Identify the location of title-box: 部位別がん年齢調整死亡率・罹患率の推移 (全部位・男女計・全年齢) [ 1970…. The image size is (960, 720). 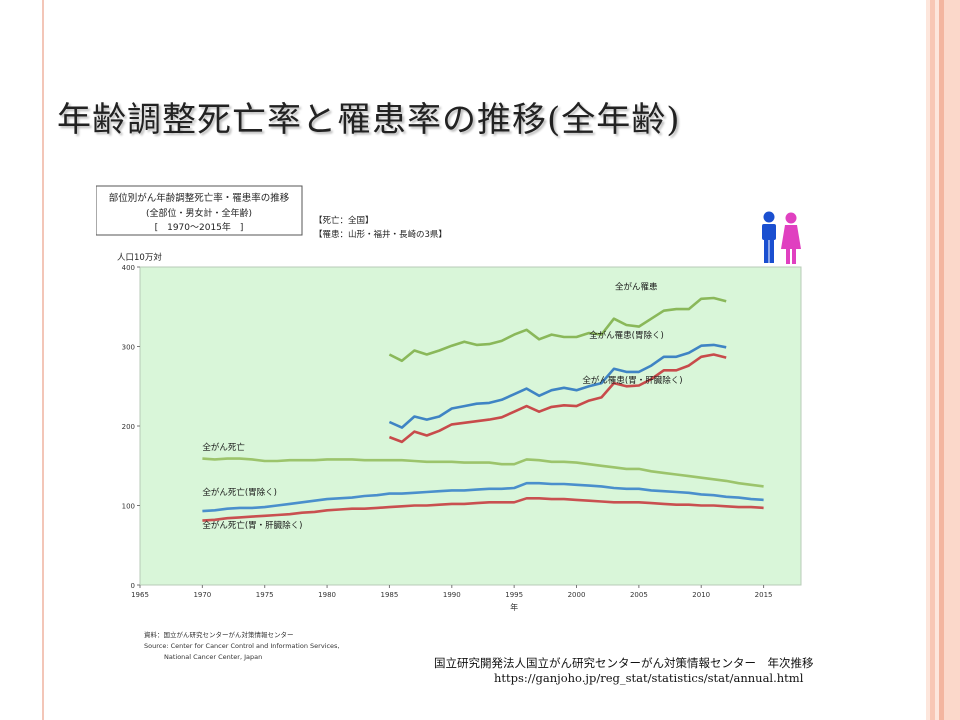
(199, 210).